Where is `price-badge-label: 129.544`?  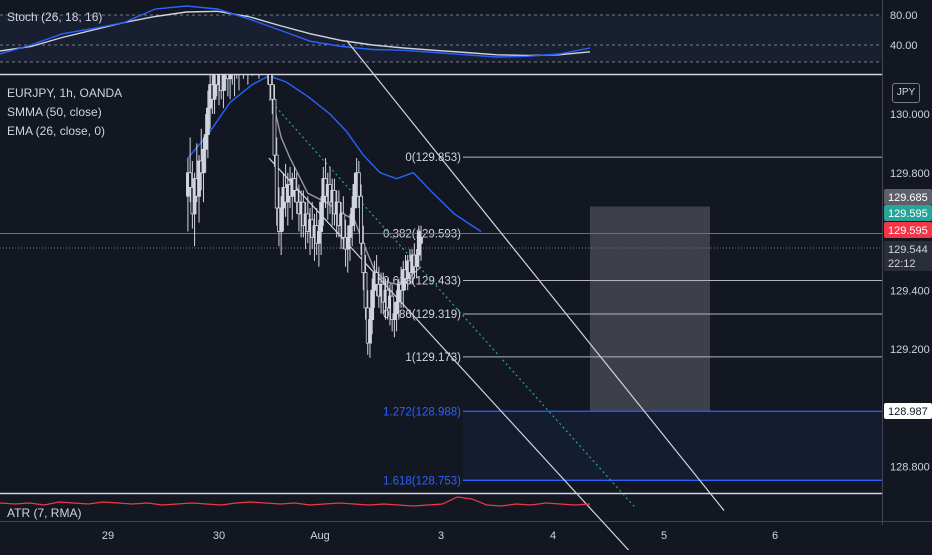
price-badge-label: 129.544 is located at coordinates (908, 250).